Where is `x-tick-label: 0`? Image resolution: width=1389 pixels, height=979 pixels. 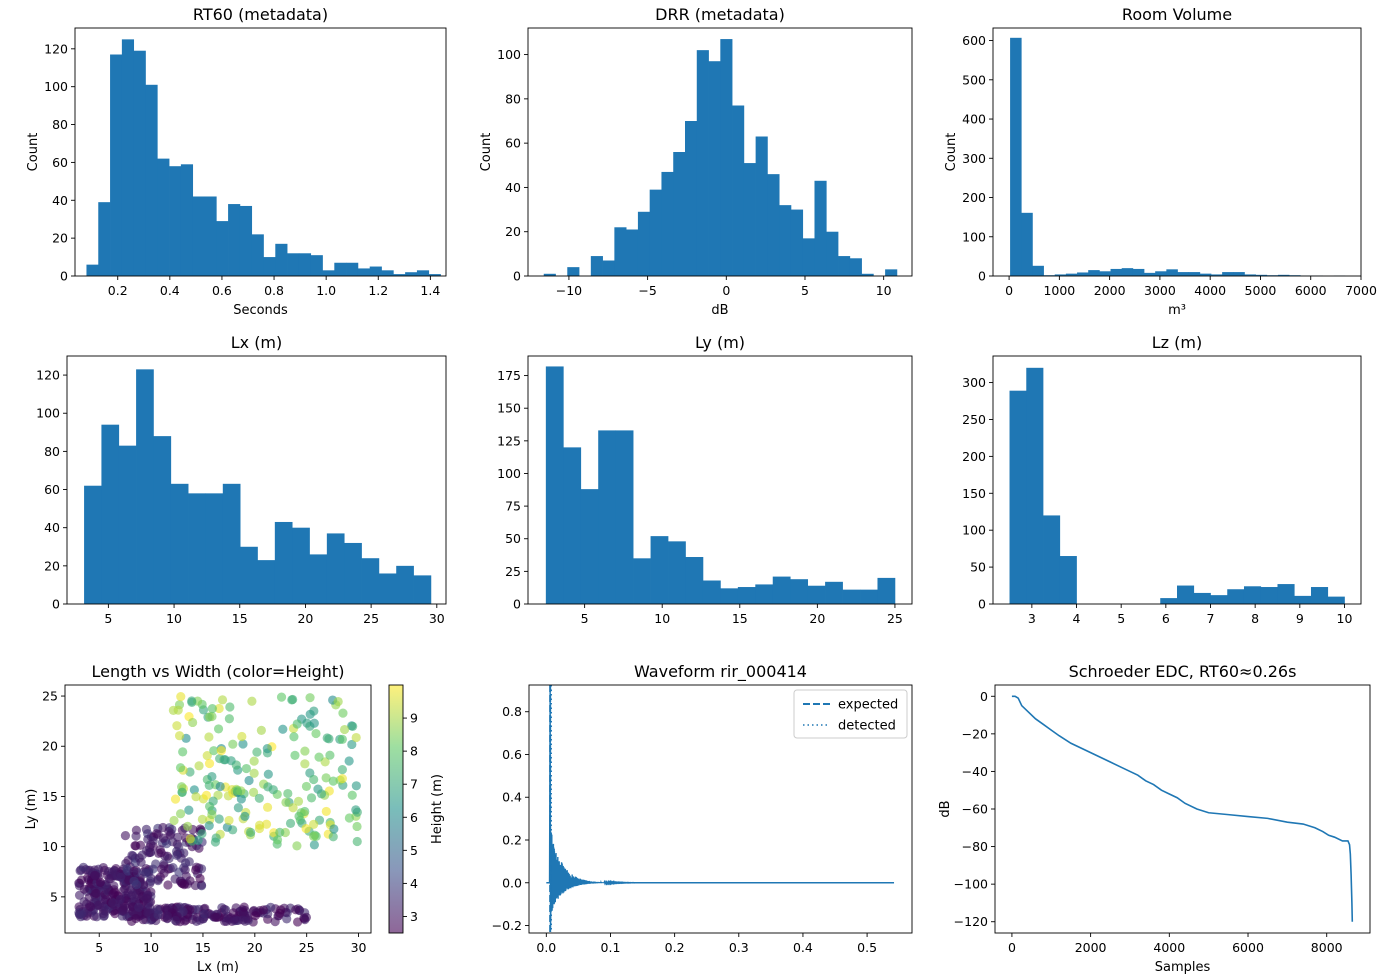 x-tick-label: 0 is located at coordinates (1009, 290).